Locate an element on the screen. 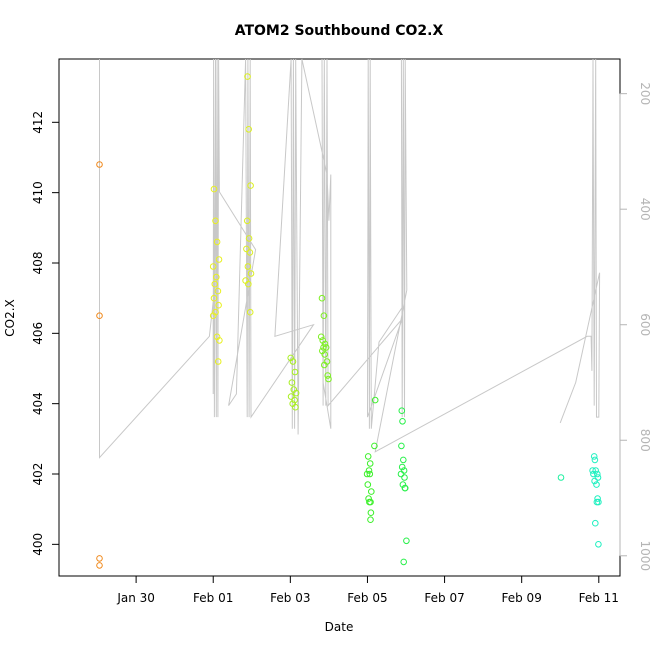 The height and width of the screenshot is (650, 650). chart-title: ATOM2 Southbound CO2.X is located at coordinates (339, 31).